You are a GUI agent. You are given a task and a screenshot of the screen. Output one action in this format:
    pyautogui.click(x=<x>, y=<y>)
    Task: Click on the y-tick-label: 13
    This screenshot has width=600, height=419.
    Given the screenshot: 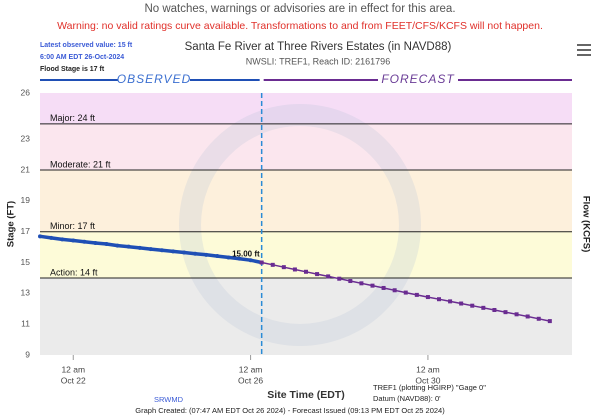 What is the action you would take?
    pyautogui.click(x=26, y=293)
    